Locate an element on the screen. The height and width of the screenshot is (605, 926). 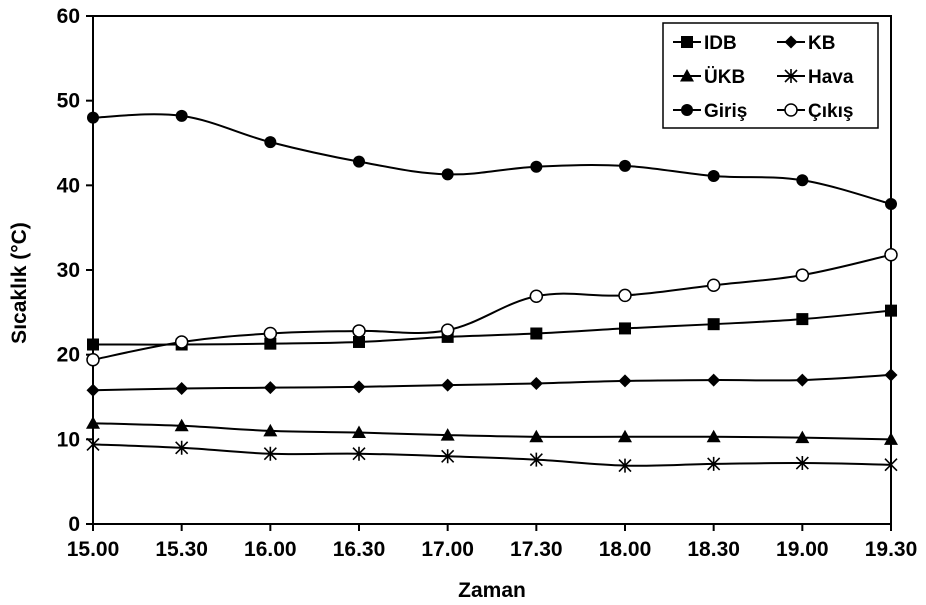
y-tick-label: 10 is located at coordinates (68, 439).